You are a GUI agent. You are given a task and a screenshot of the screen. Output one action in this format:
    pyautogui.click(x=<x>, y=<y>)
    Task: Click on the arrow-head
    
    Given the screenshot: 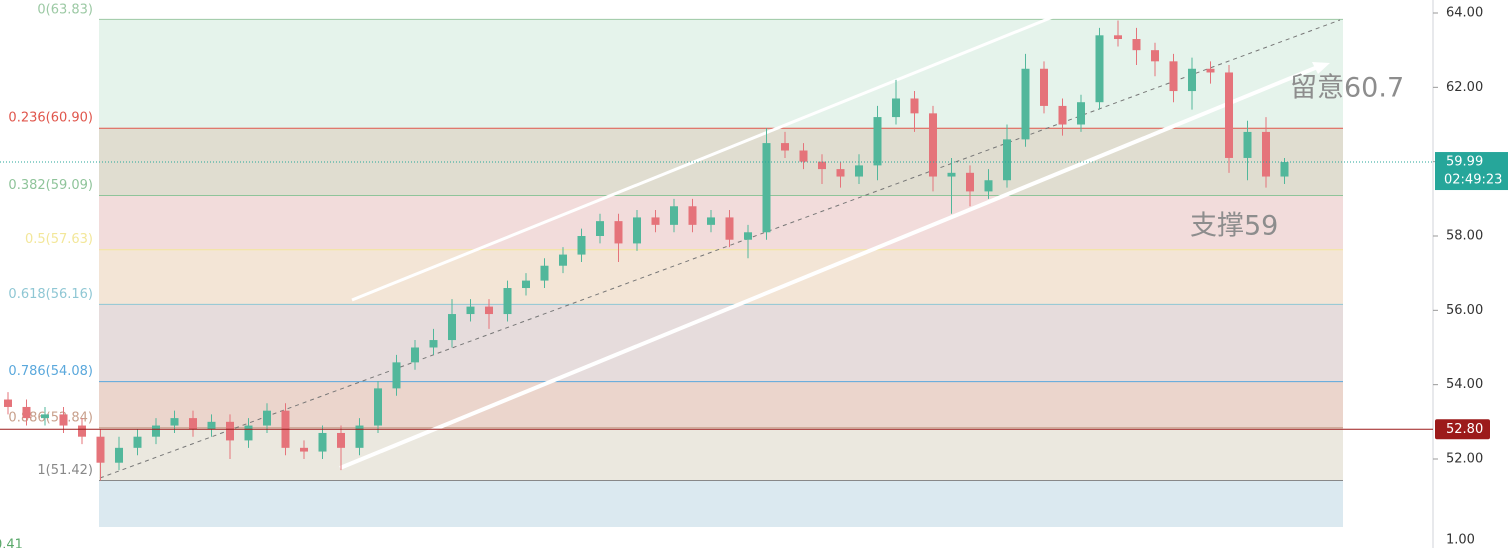 What is the action you would take?
    pyautogui.click(x=1321, y=68)
    